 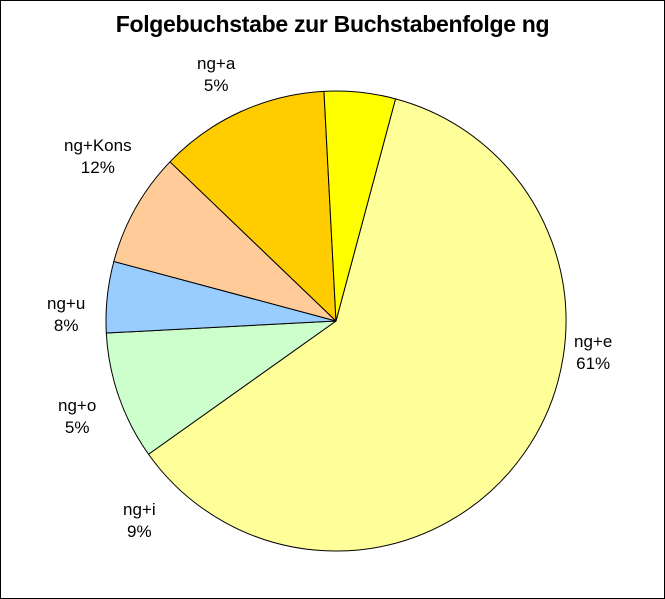 What do you see at coordinates (139, 509) in the screenshot?
I see `slice-label-name: ng+i` at bounding box center [139, 509].